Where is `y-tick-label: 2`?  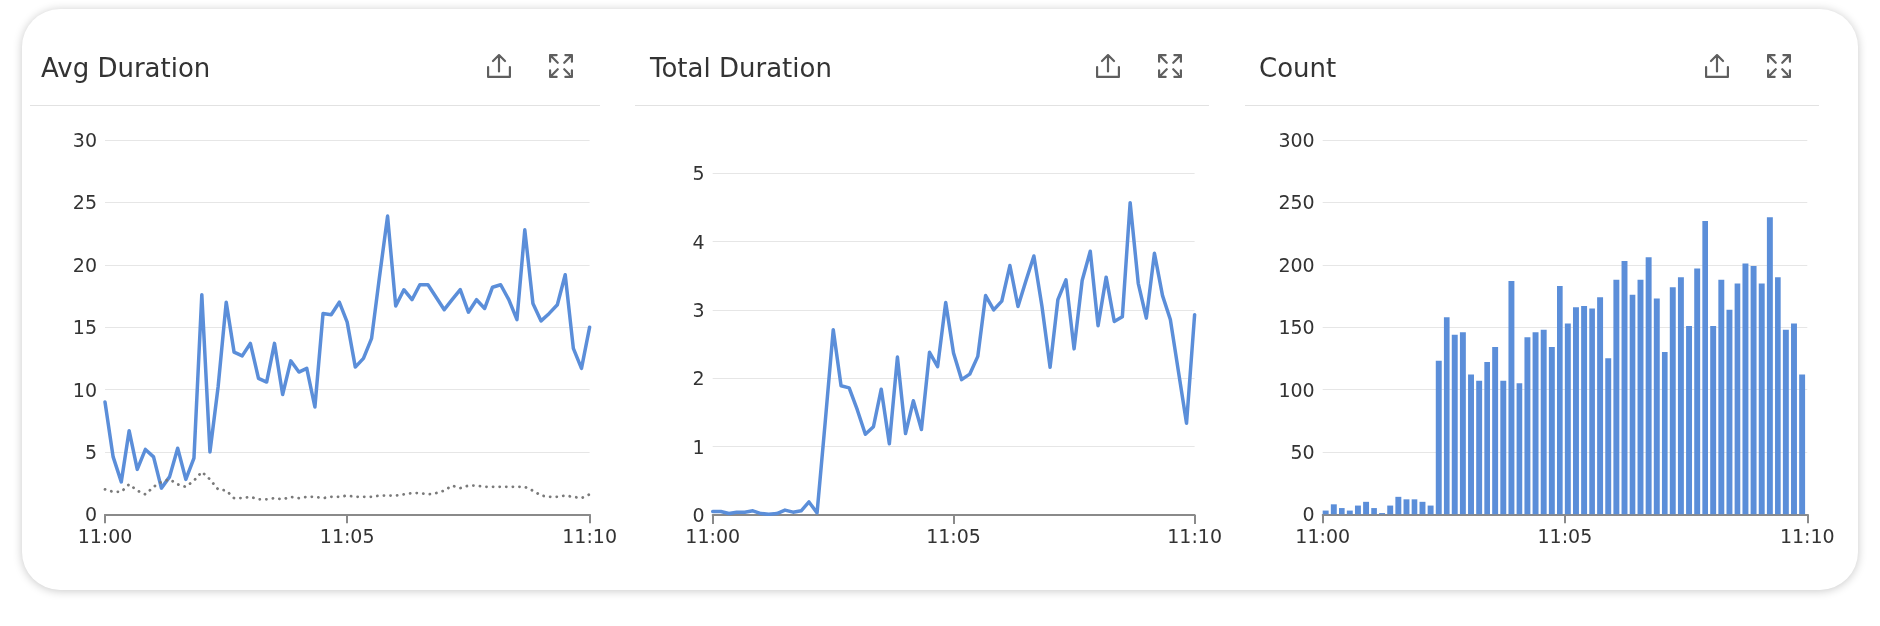 y-tick-label: 2 is located at coordinates (698, 378).